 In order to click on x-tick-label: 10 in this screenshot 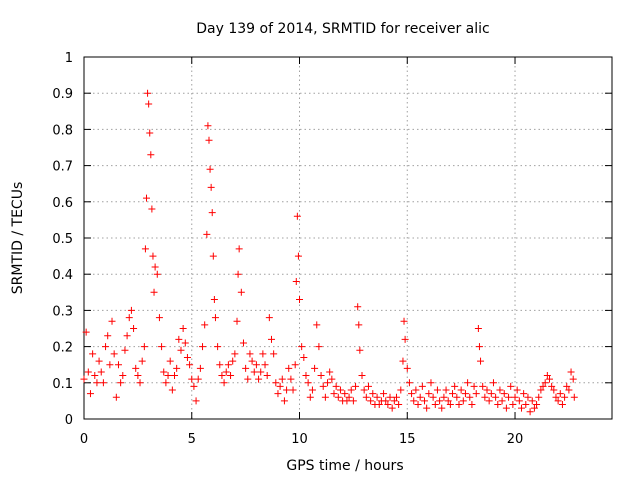, I will do `click(299, 439)`.